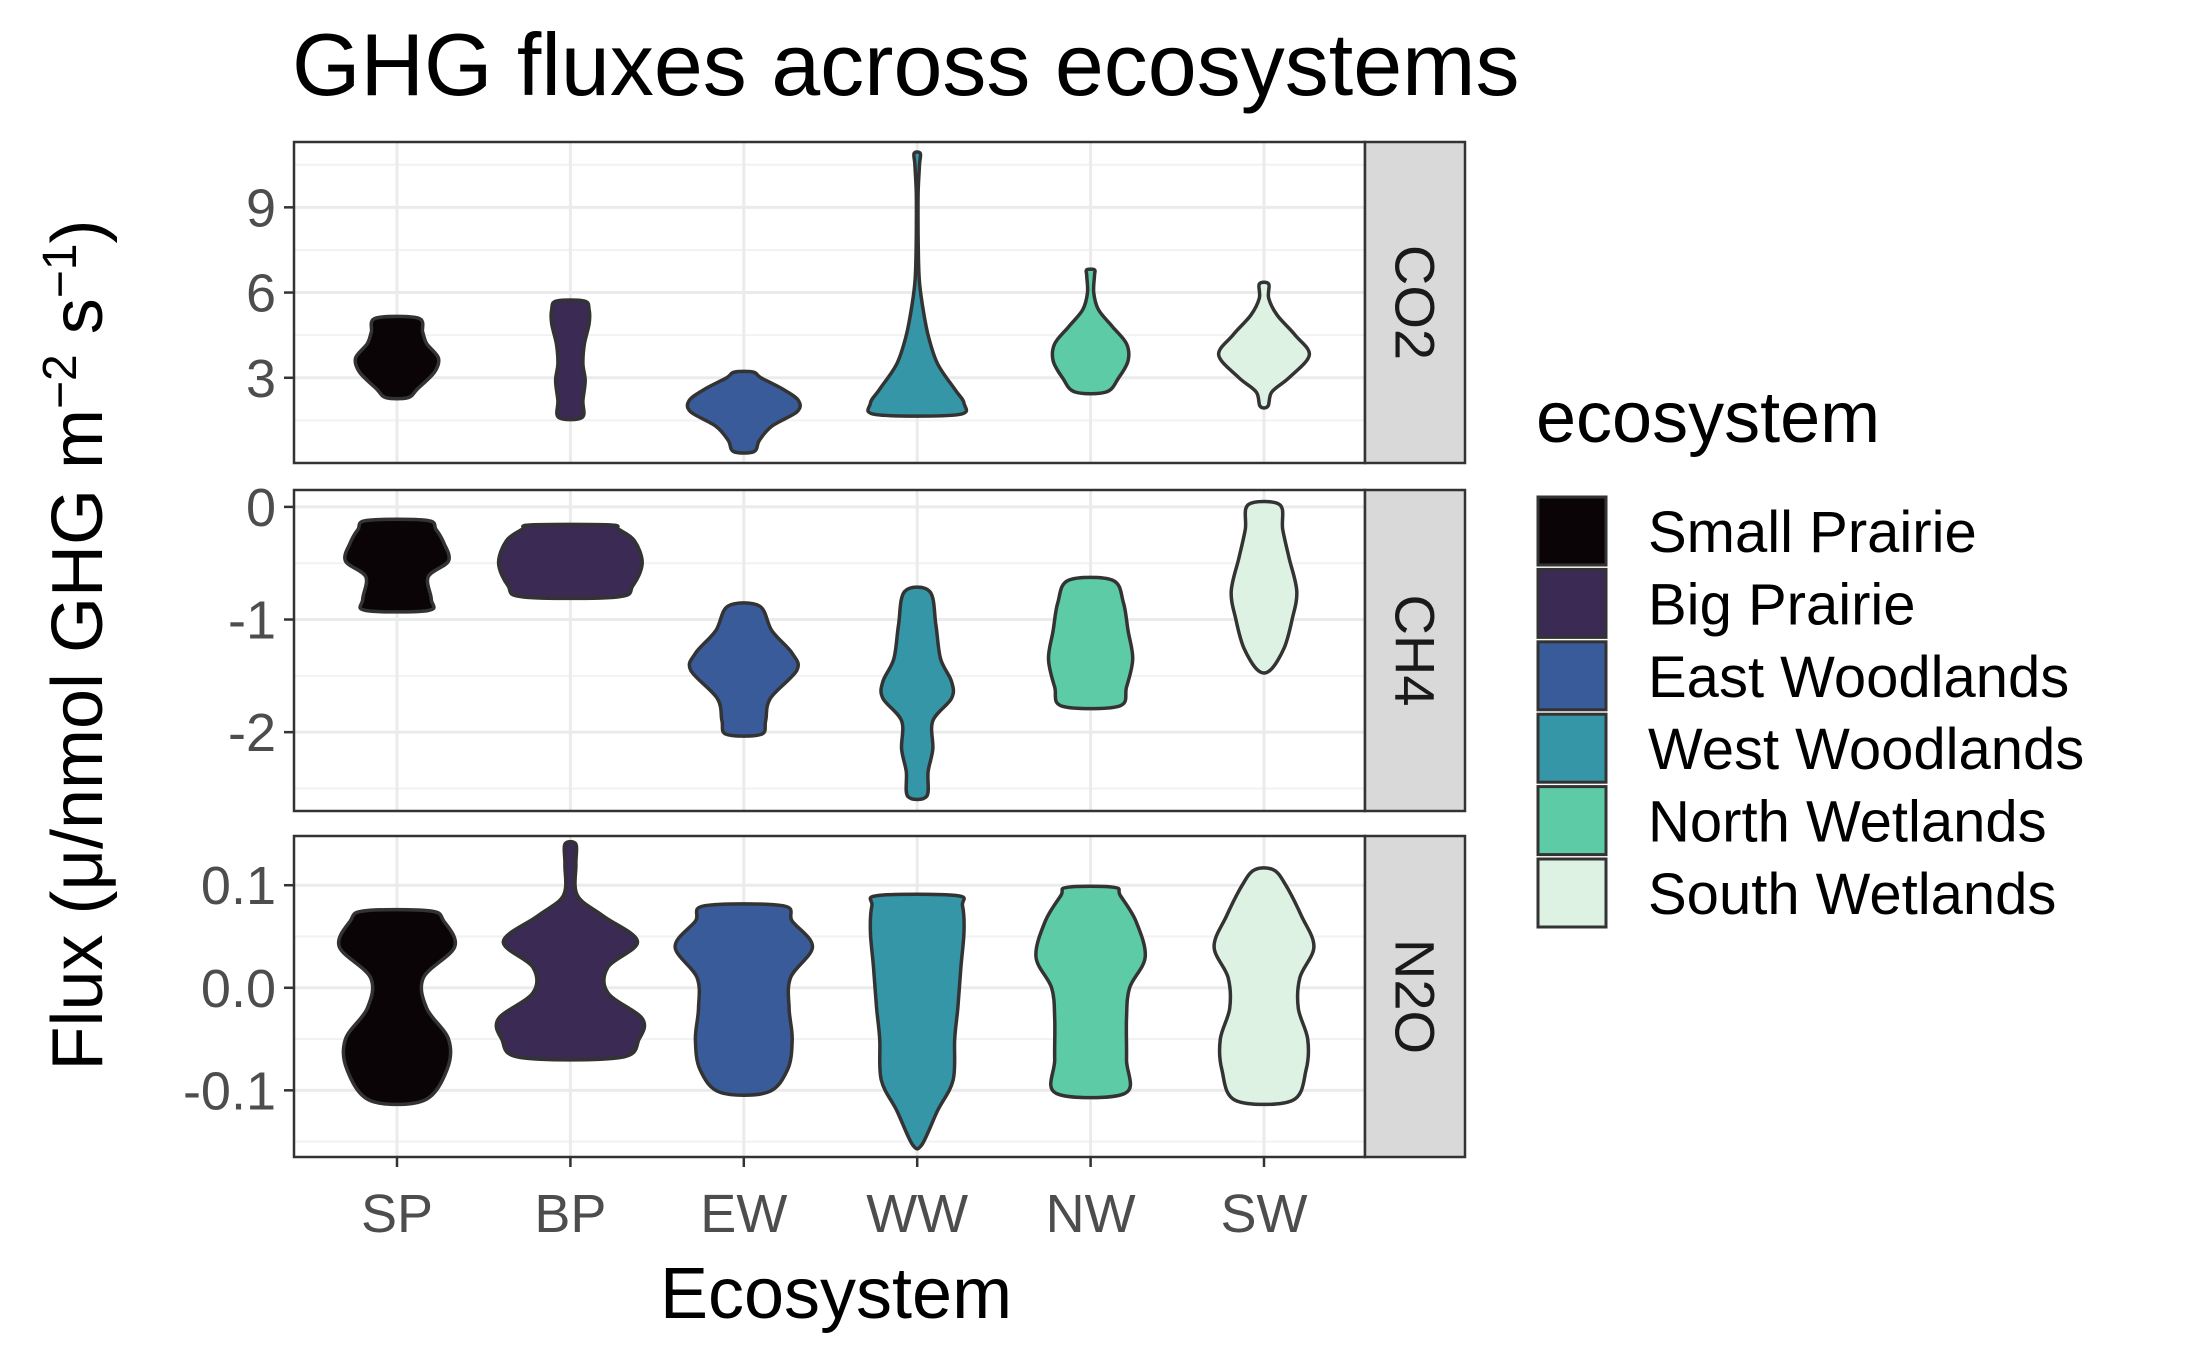  Describe the element at coordinates (1708, 418) in the screenshot. I see `legend-title: ecosystem` at that location.